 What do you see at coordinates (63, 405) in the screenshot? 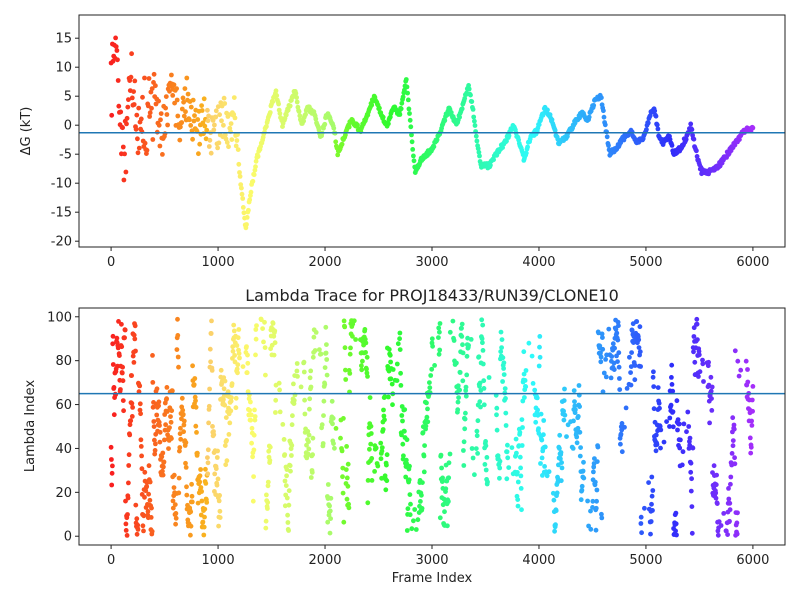
I see `lambda-y-tick-label: 60` at bounding box center [63, 405].